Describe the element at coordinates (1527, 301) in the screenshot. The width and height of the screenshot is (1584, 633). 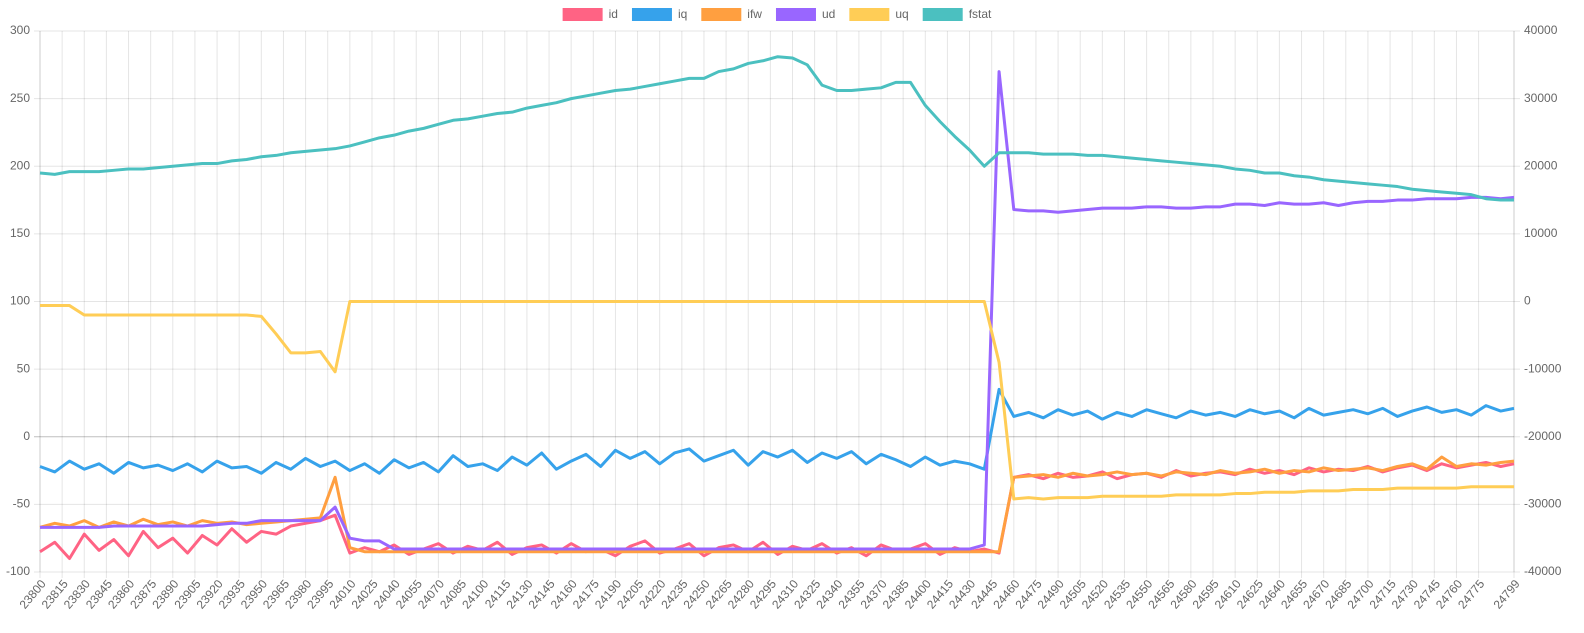
I see `y2-tick-label: 0` at that location.